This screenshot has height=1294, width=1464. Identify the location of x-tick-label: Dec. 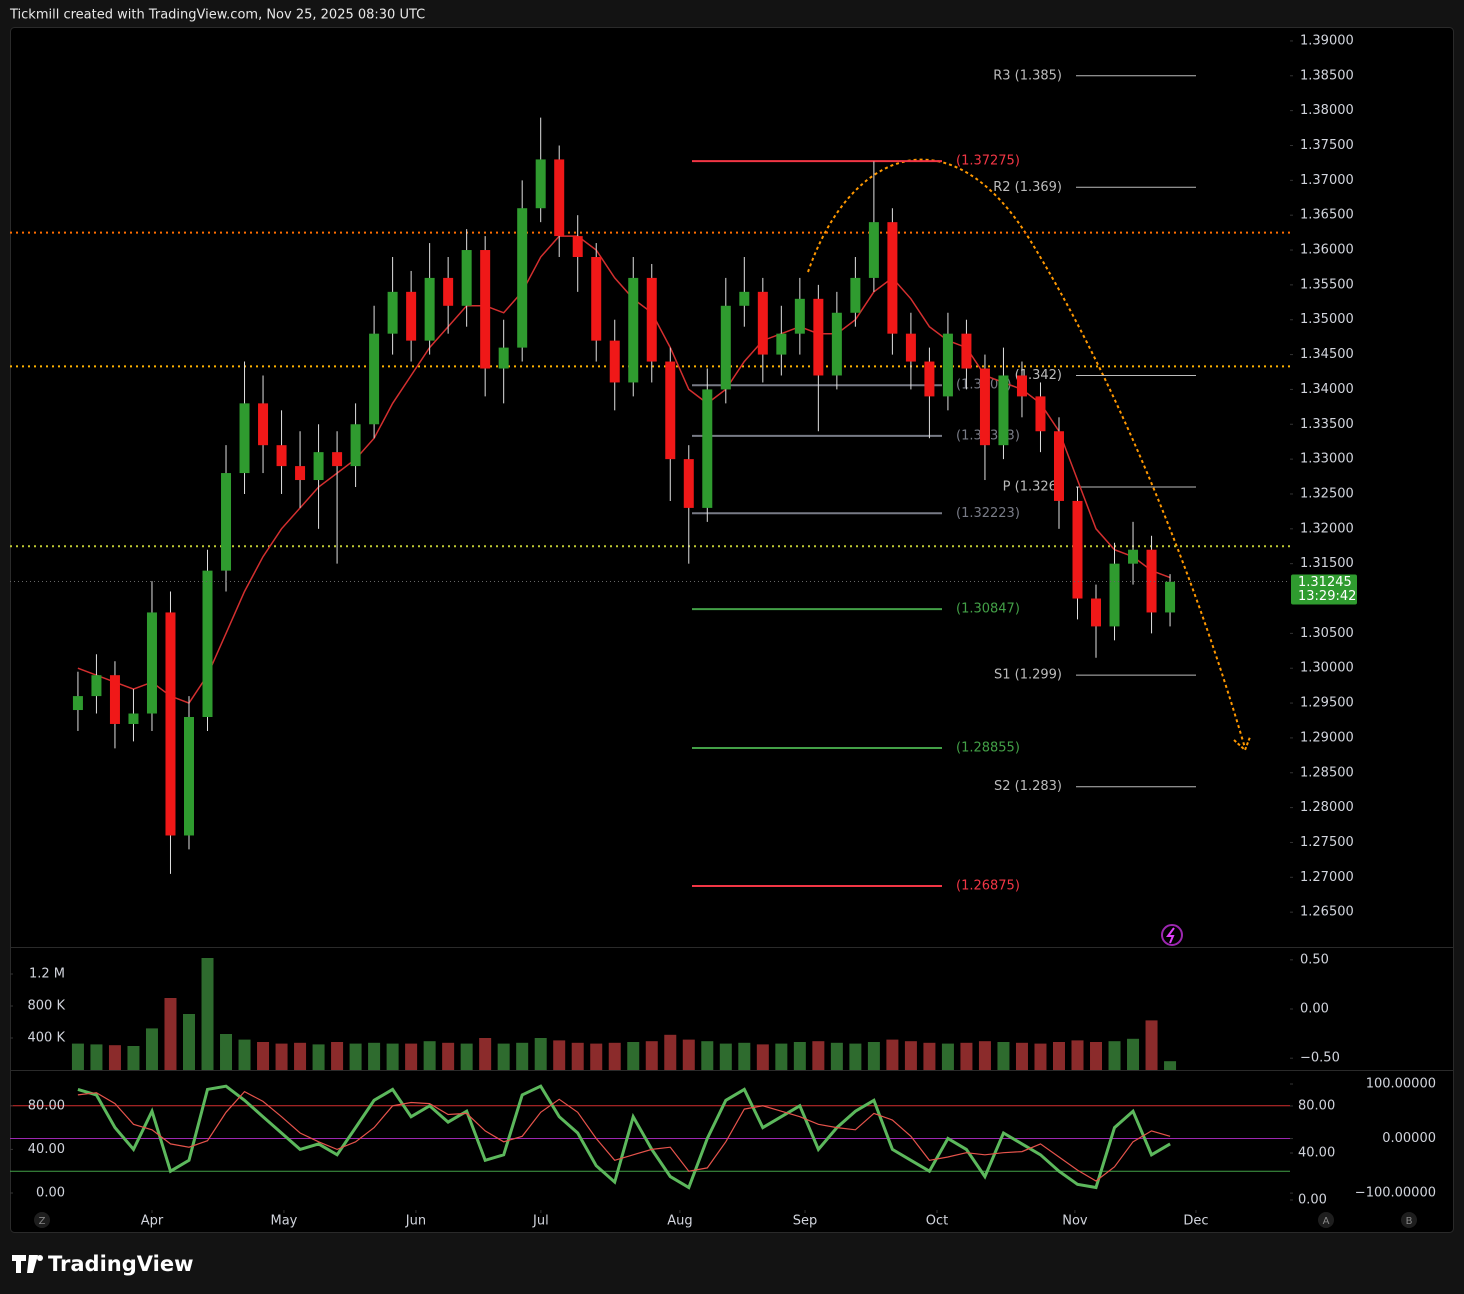
(1195, 1221).